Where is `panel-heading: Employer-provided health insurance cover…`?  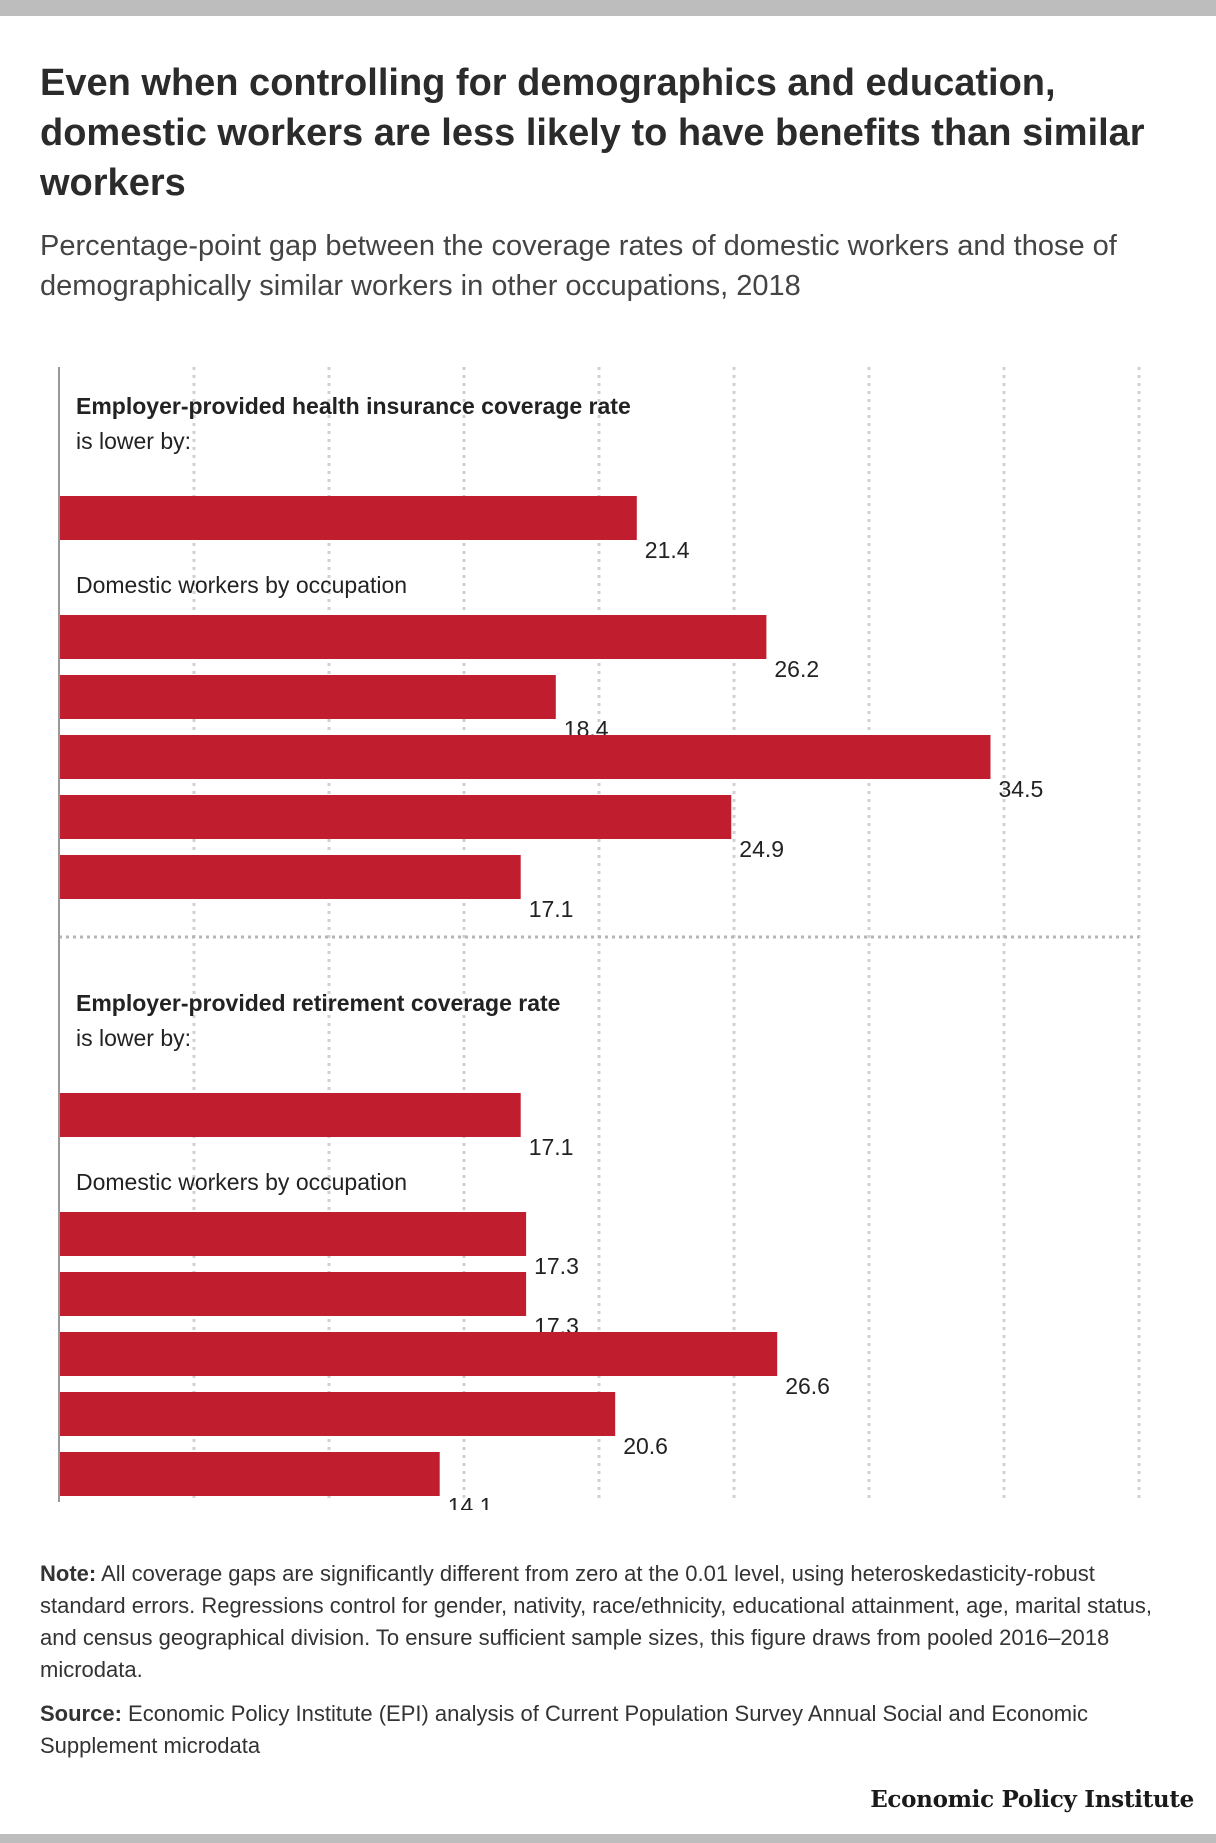 panel-heading: Employer-provided health insurance cover… is located at coordinates (353, 406).